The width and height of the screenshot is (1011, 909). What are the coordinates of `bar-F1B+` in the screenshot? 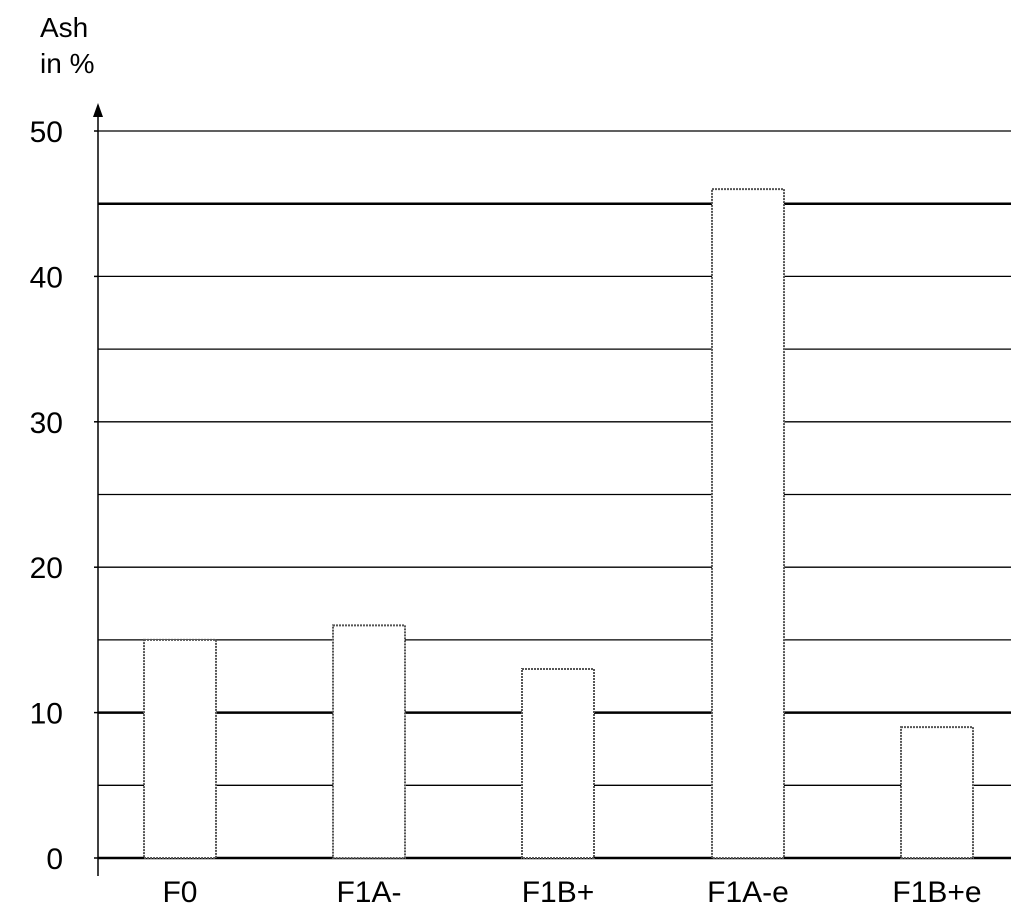 It's located at (558, 763).